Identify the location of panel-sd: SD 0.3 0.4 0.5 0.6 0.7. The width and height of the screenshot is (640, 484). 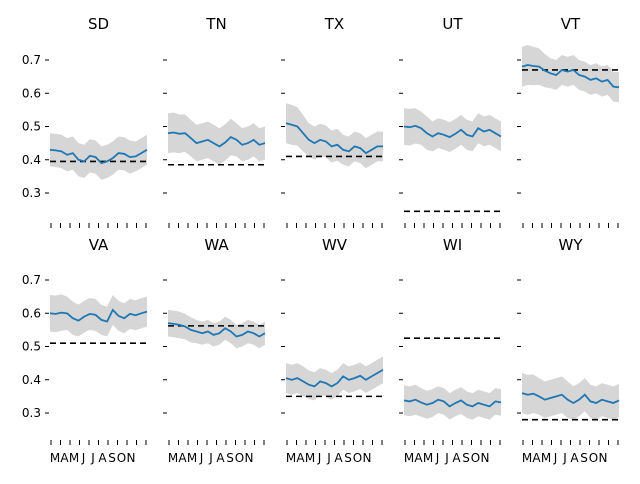
(85, 121).